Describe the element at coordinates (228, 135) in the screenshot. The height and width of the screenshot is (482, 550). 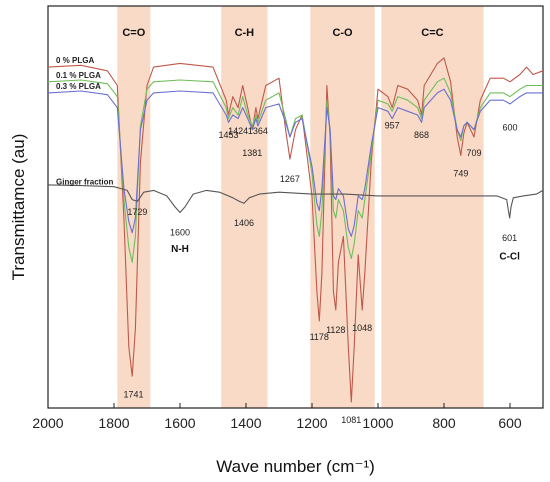
I see `peak-label: 1453` at that location.